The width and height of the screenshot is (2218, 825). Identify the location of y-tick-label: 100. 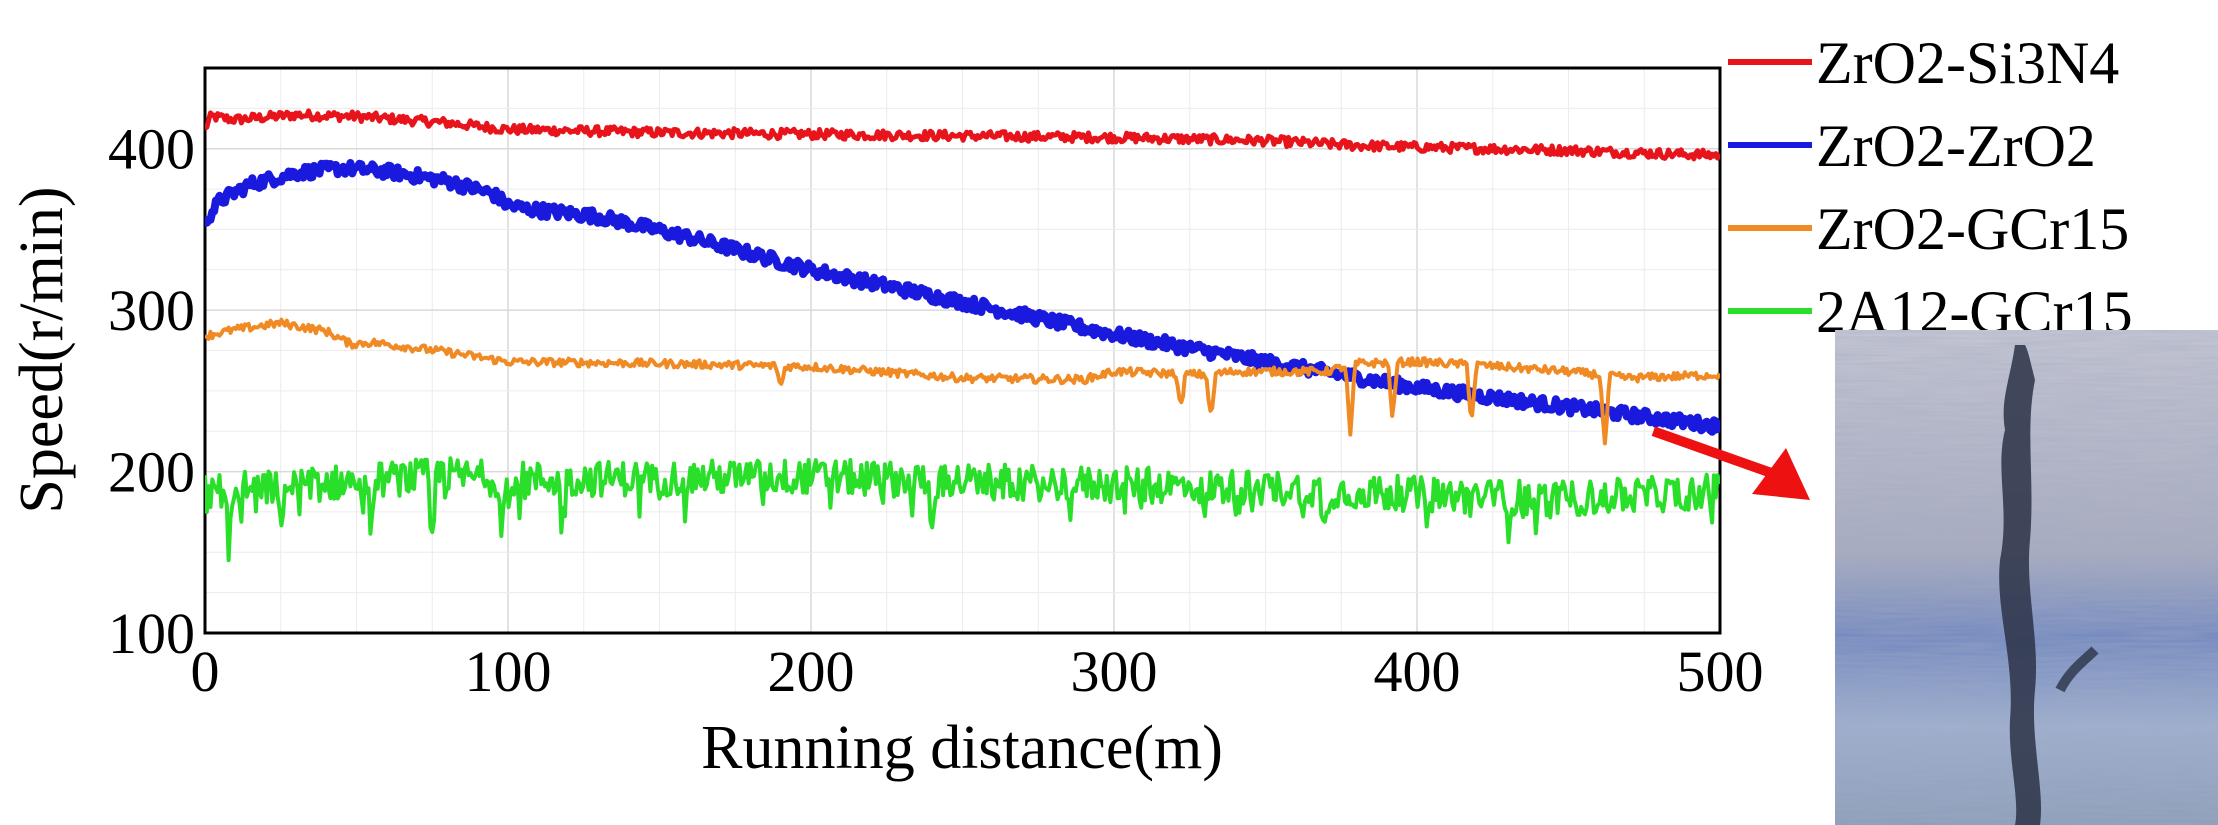
(151, 633).